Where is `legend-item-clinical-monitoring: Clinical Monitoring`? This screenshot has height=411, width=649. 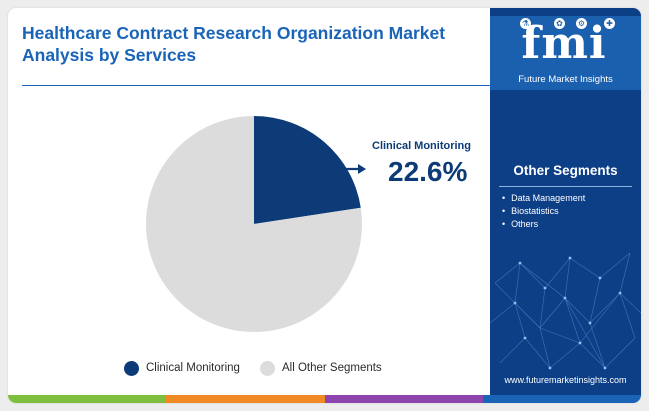
legend-item-clinical-monitoring: Clinical Monitoring is located at coordinates (182, 368).